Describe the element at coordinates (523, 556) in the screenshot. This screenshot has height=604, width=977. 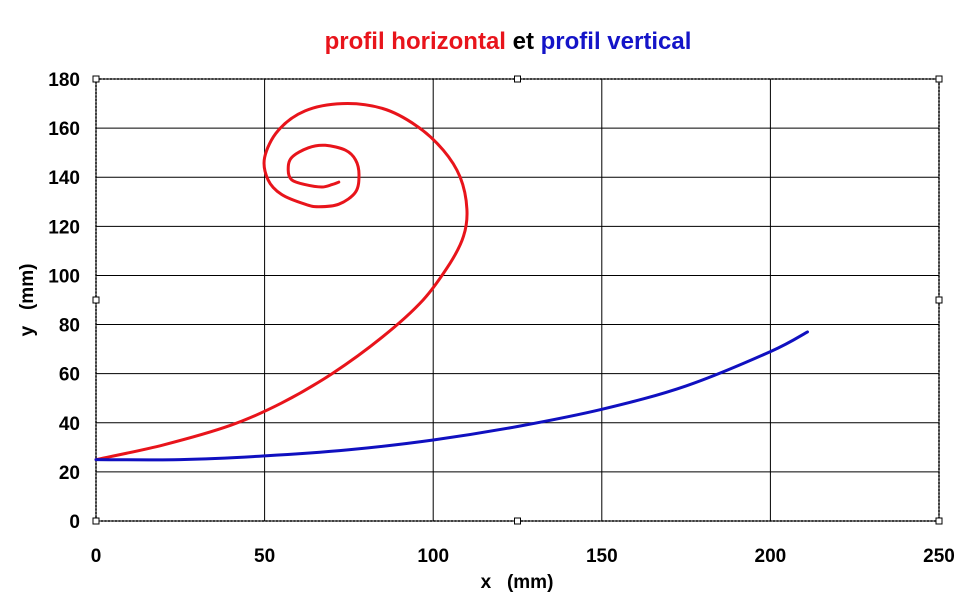
I see `x-axis-ticks: 0 50 100 150 200 250` at that location.